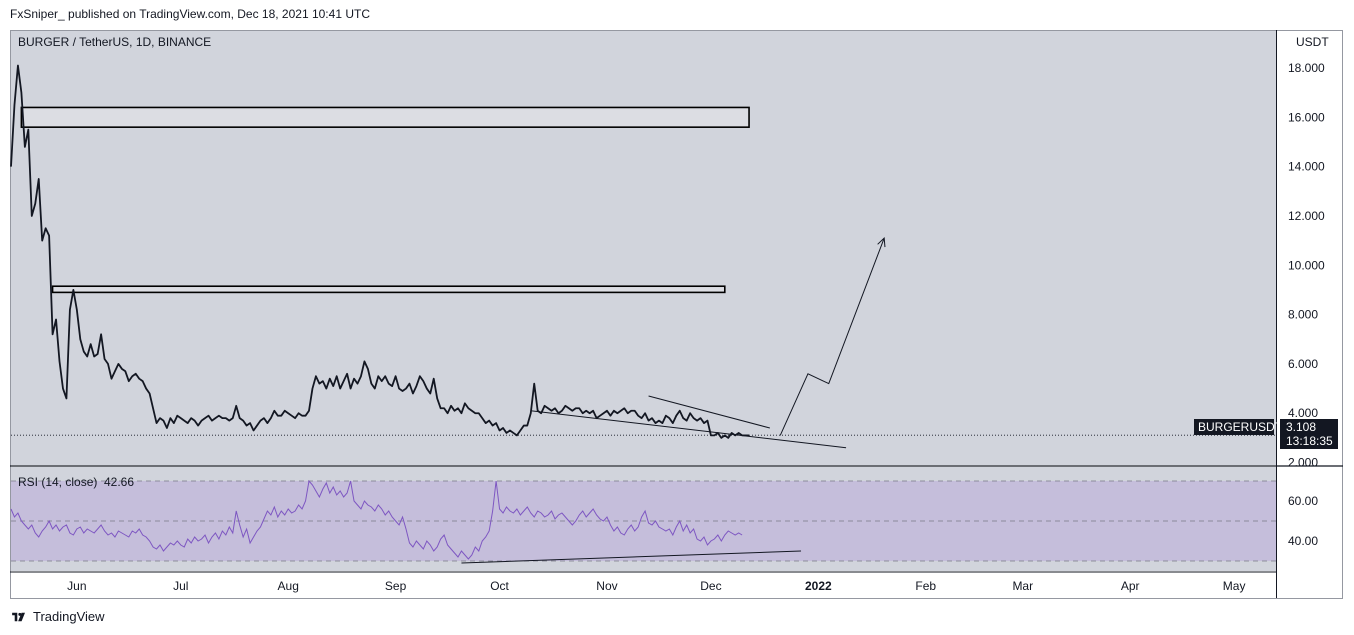  I want to click on symbol-tag-bg, so click(1234, 427).